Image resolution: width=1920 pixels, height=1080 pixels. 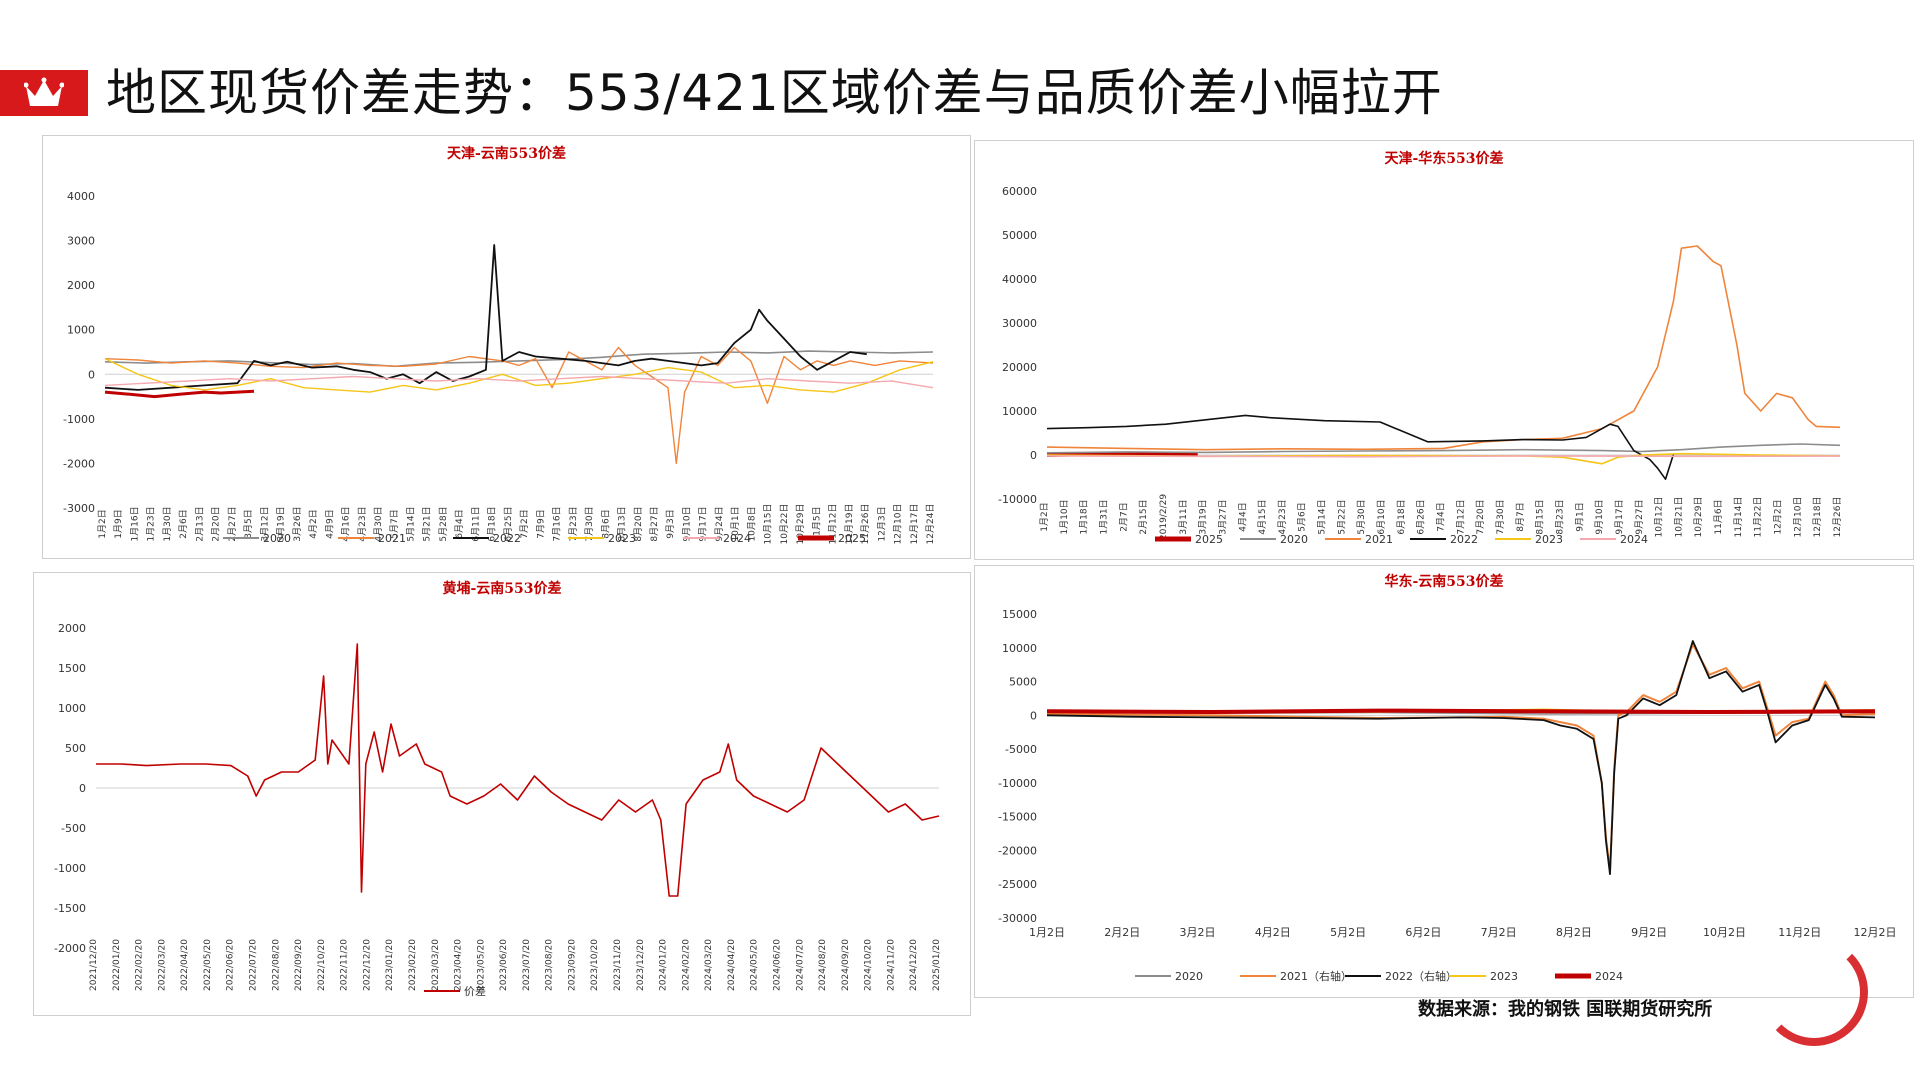 What do you see at coordinates (1480, 516) in the screenshot?
I see `x-tick-label: 7月20日` at bounding box center [1480, 516].